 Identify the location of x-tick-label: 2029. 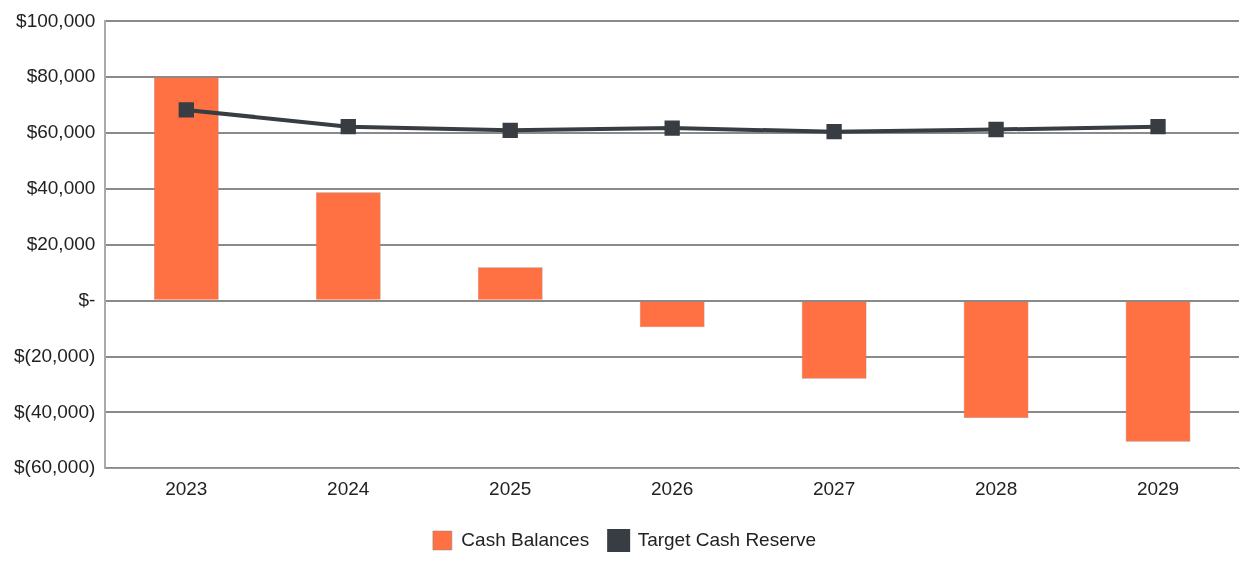
(1158, 488).